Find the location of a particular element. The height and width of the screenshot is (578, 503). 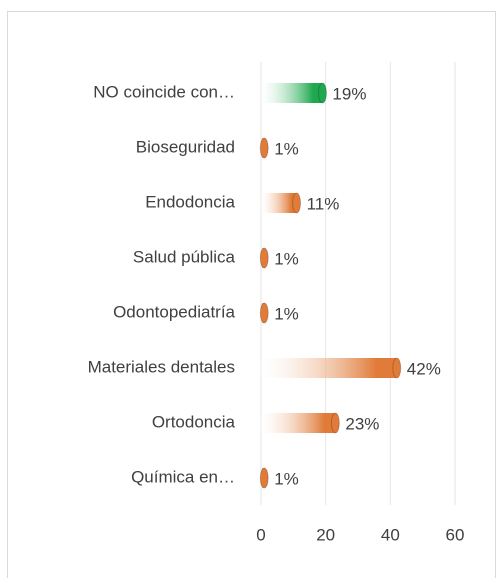

data-label: 23% is located at coordinates (362, 423).